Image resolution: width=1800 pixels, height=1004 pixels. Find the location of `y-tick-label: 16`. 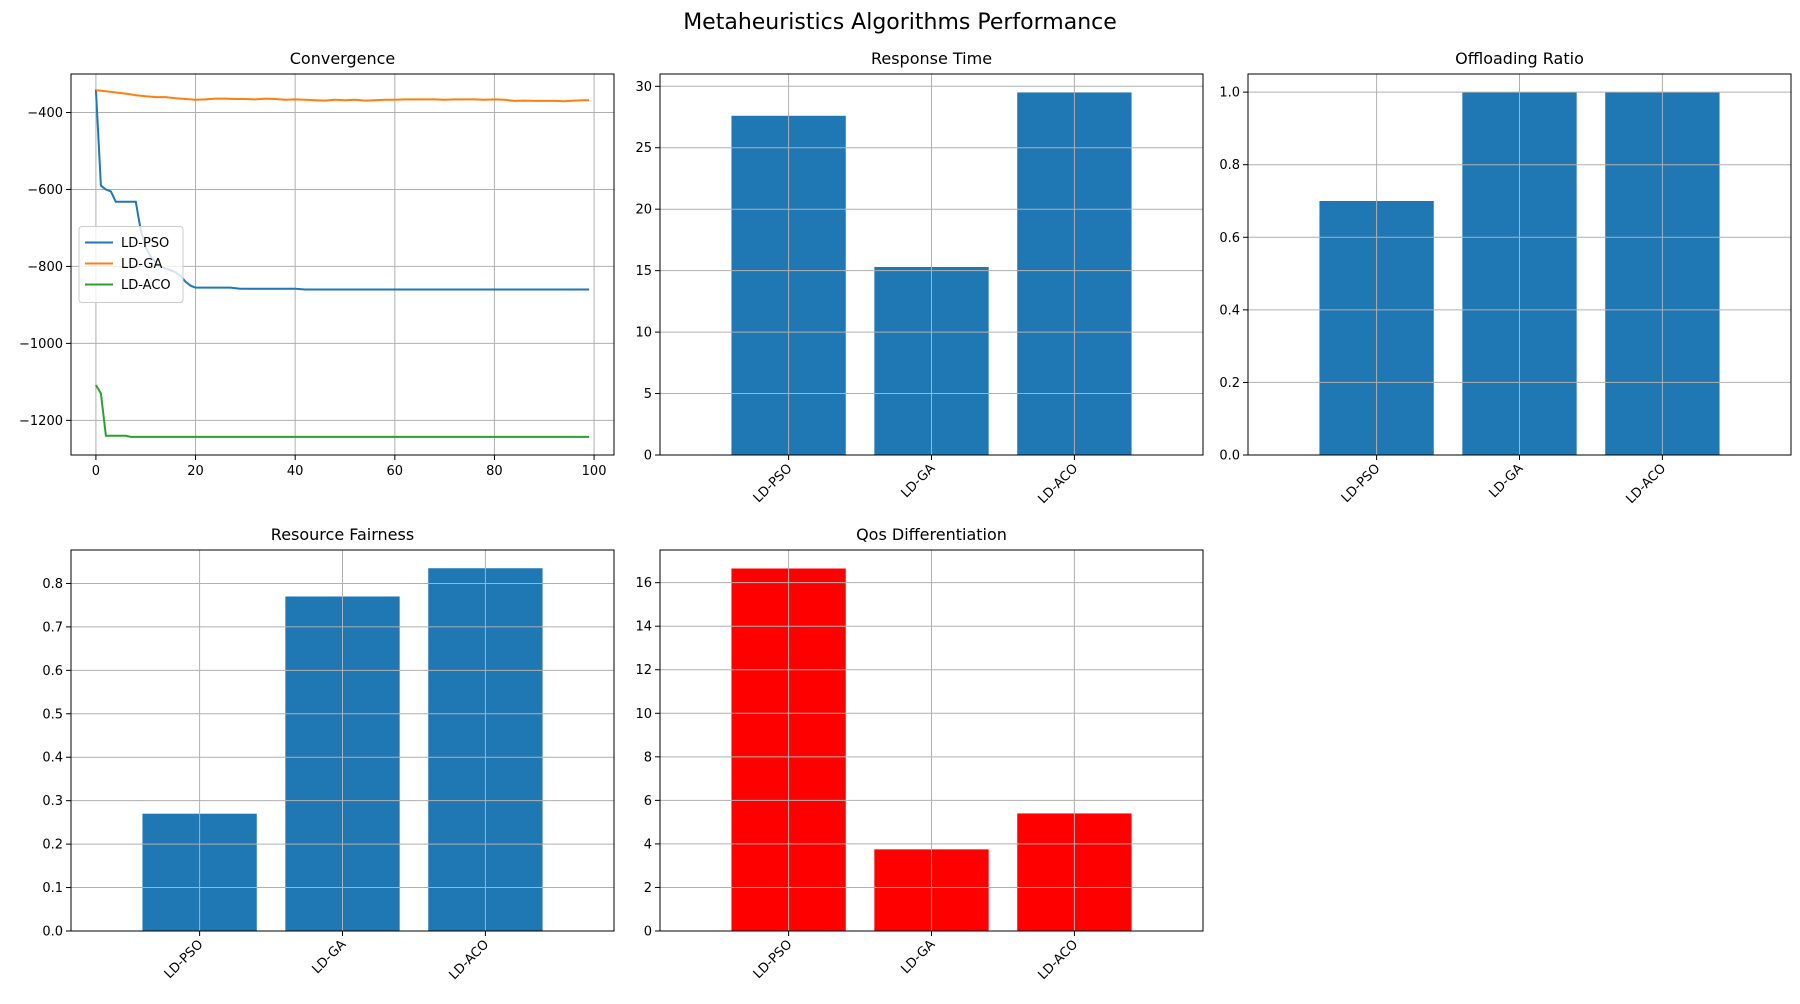

y-tick-label: 16 is located at coordinates (643, 583).